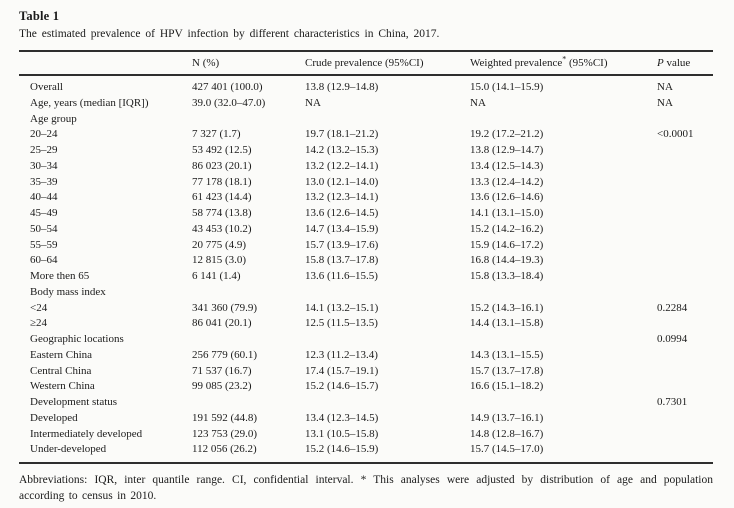 The height and width of the screenshot is (508, 734). I want to click on row-crude-cell: 13.2 (12.2–14.1), so click(342, 165).